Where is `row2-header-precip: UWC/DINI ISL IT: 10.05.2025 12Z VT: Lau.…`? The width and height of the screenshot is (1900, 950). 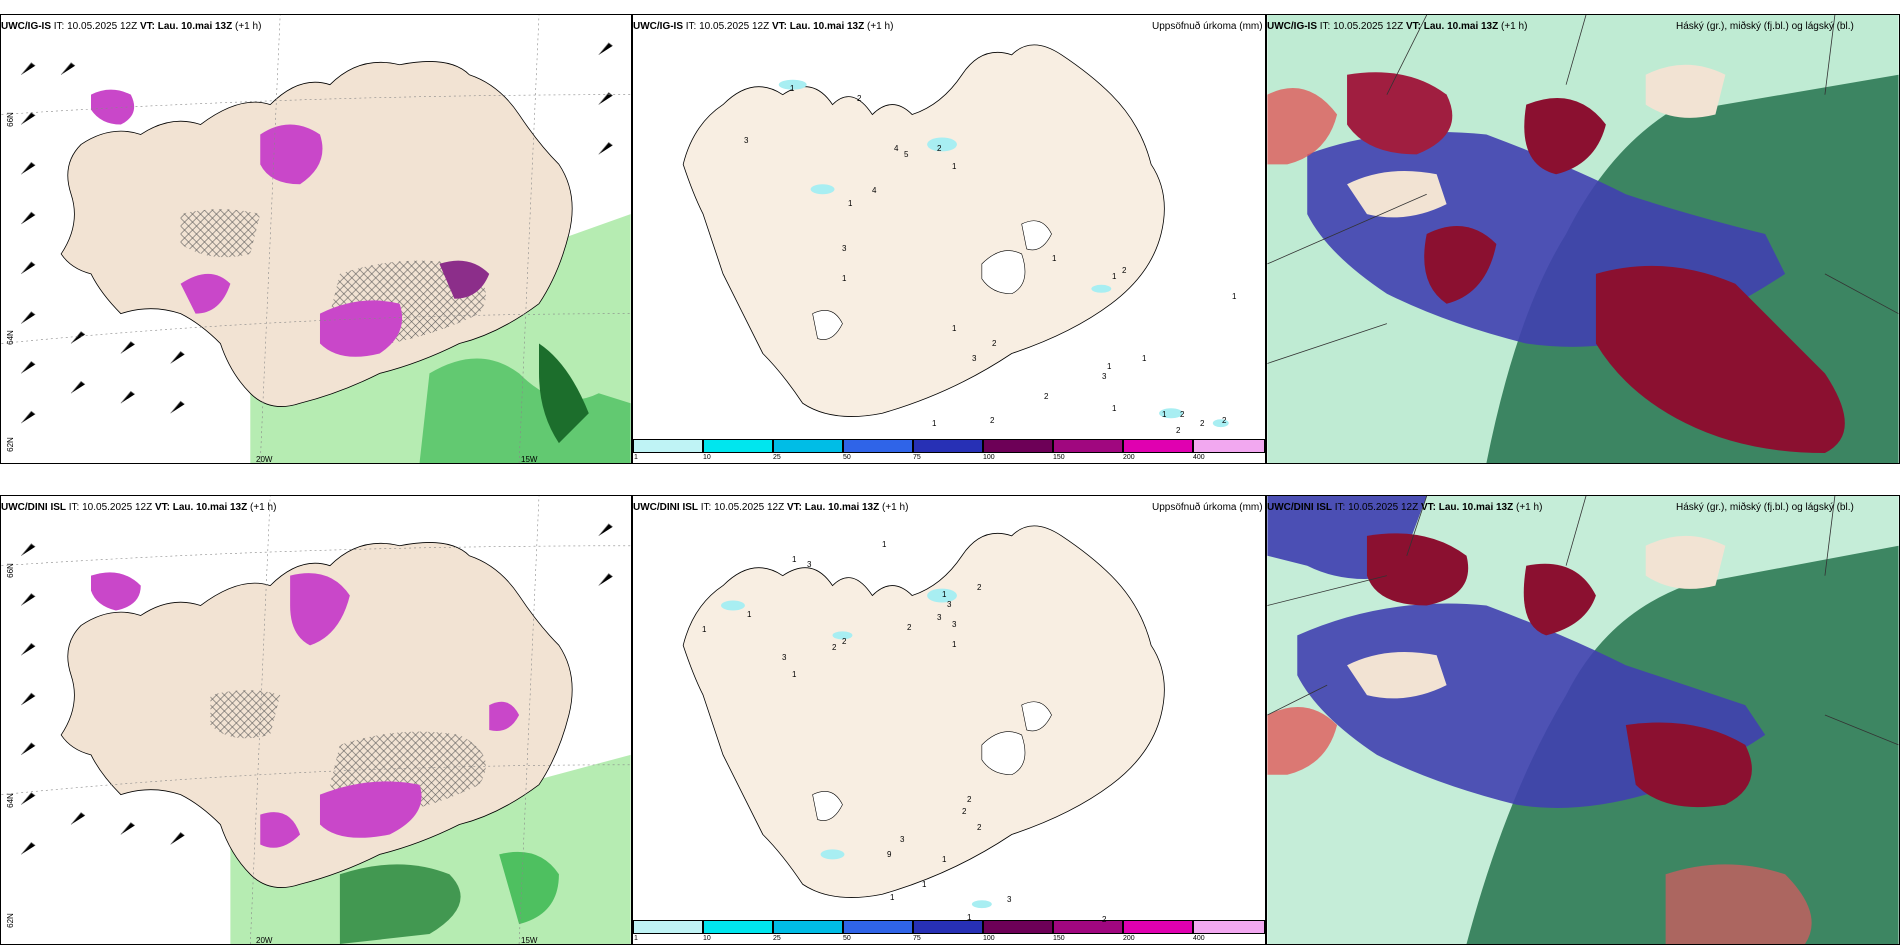 row2-header-precip: UWC/DINI ISL IT: 10.05.2025 12Z VT: Lau.… is located at coordinates (770, 507).